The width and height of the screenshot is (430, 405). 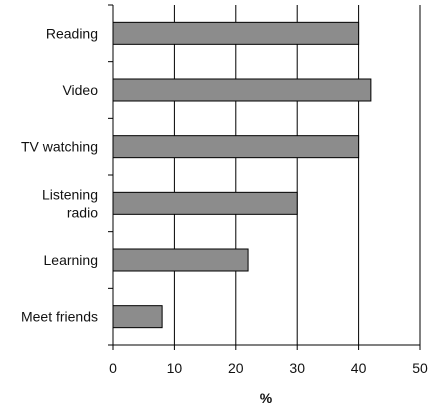 What do you see at coordinates (266, 397) in the screenshot?
I see `x-axis-label: %` at bounding box center [266, 397].